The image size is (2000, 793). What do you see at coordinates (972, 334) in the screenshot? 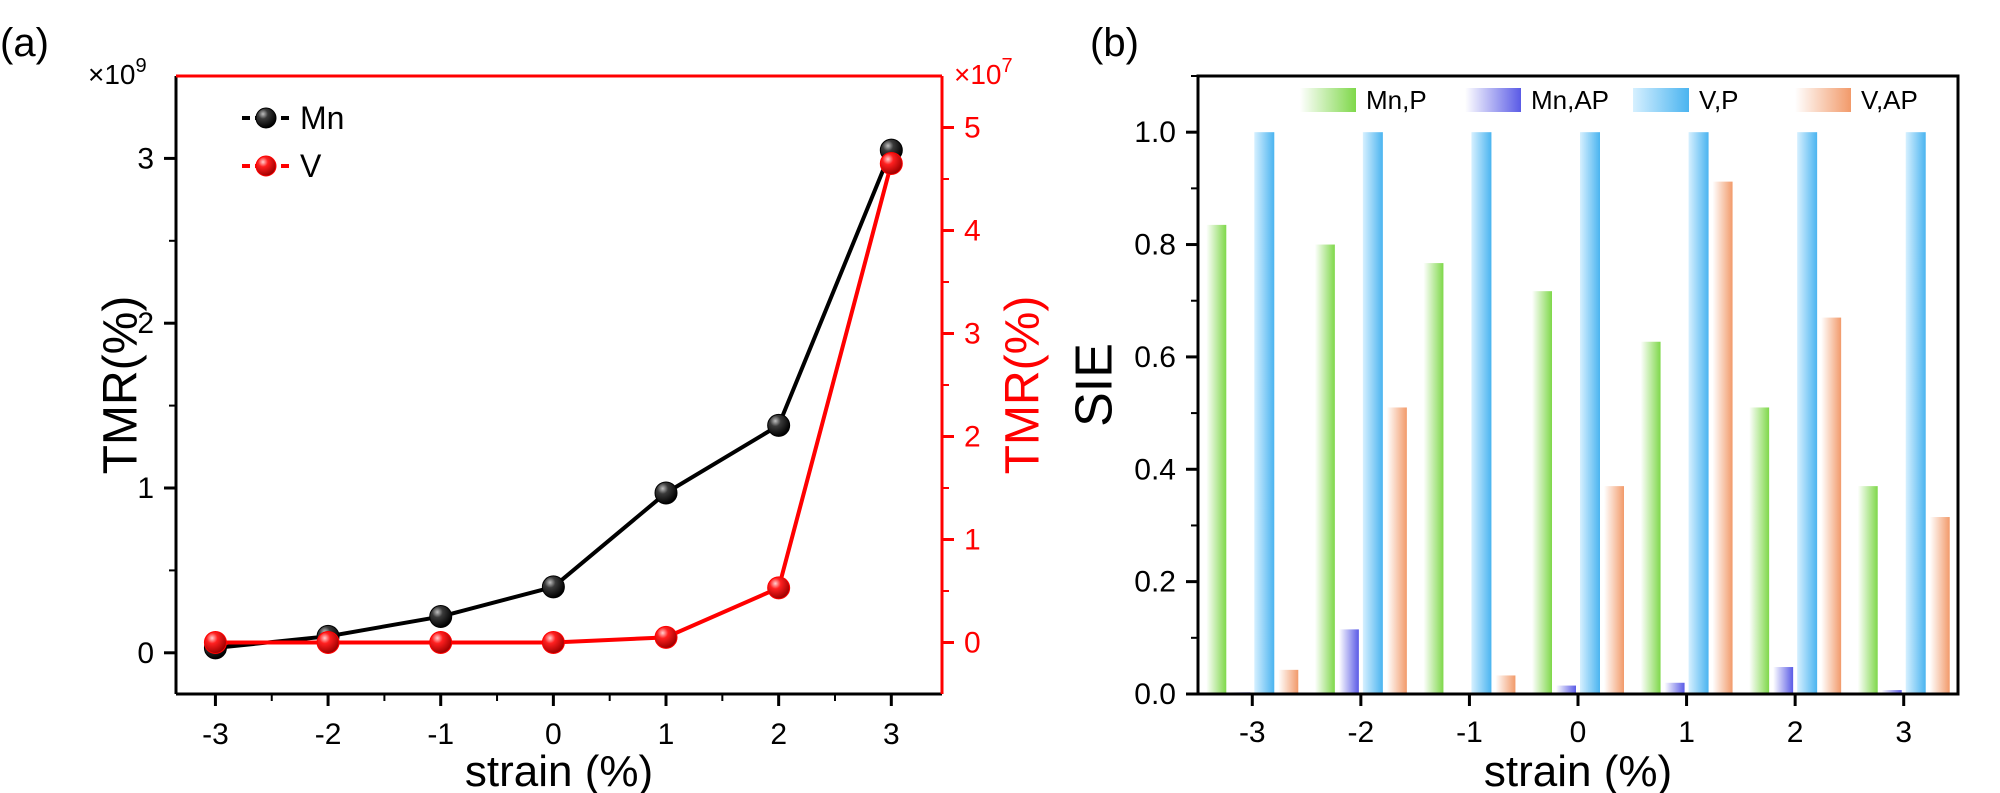
I see `y-tick-label-right: 3` at bounding box center [972, 334].